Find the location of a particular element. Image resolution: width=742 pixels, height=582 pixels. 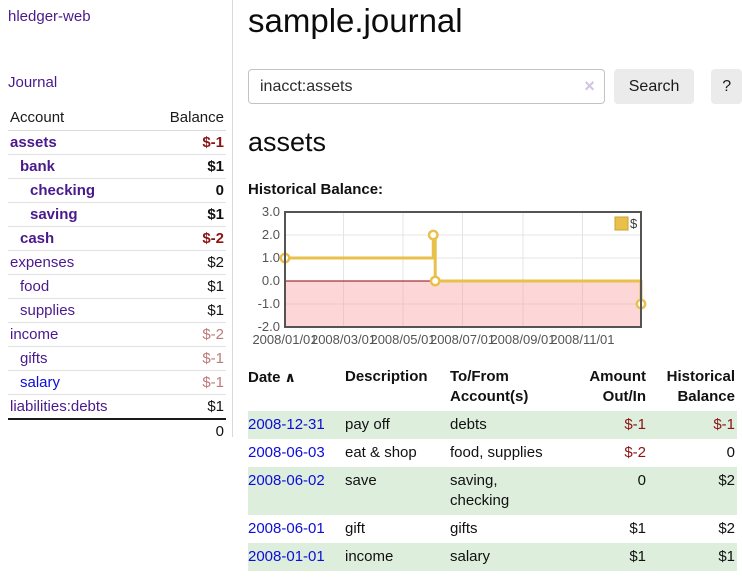

search-box: × is located at coordinates (426, 86).